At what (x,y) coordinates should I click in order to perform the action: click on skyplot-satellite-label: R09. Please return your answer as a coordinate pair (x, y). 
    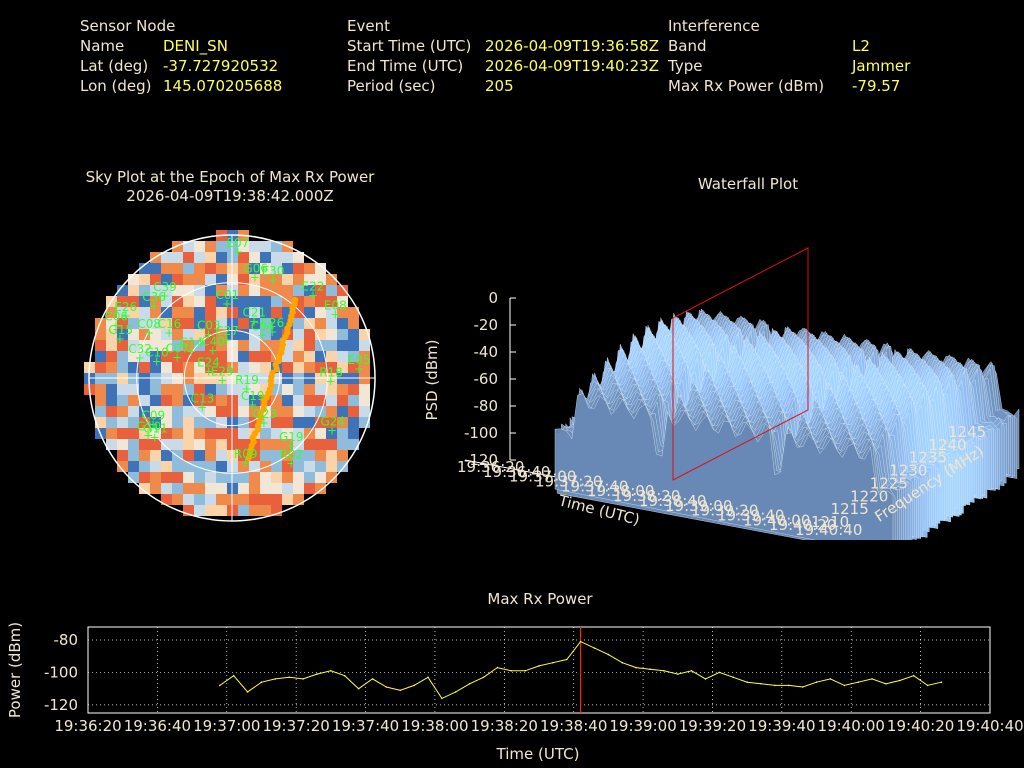
    Looking at the image, I should click on (246, 454).